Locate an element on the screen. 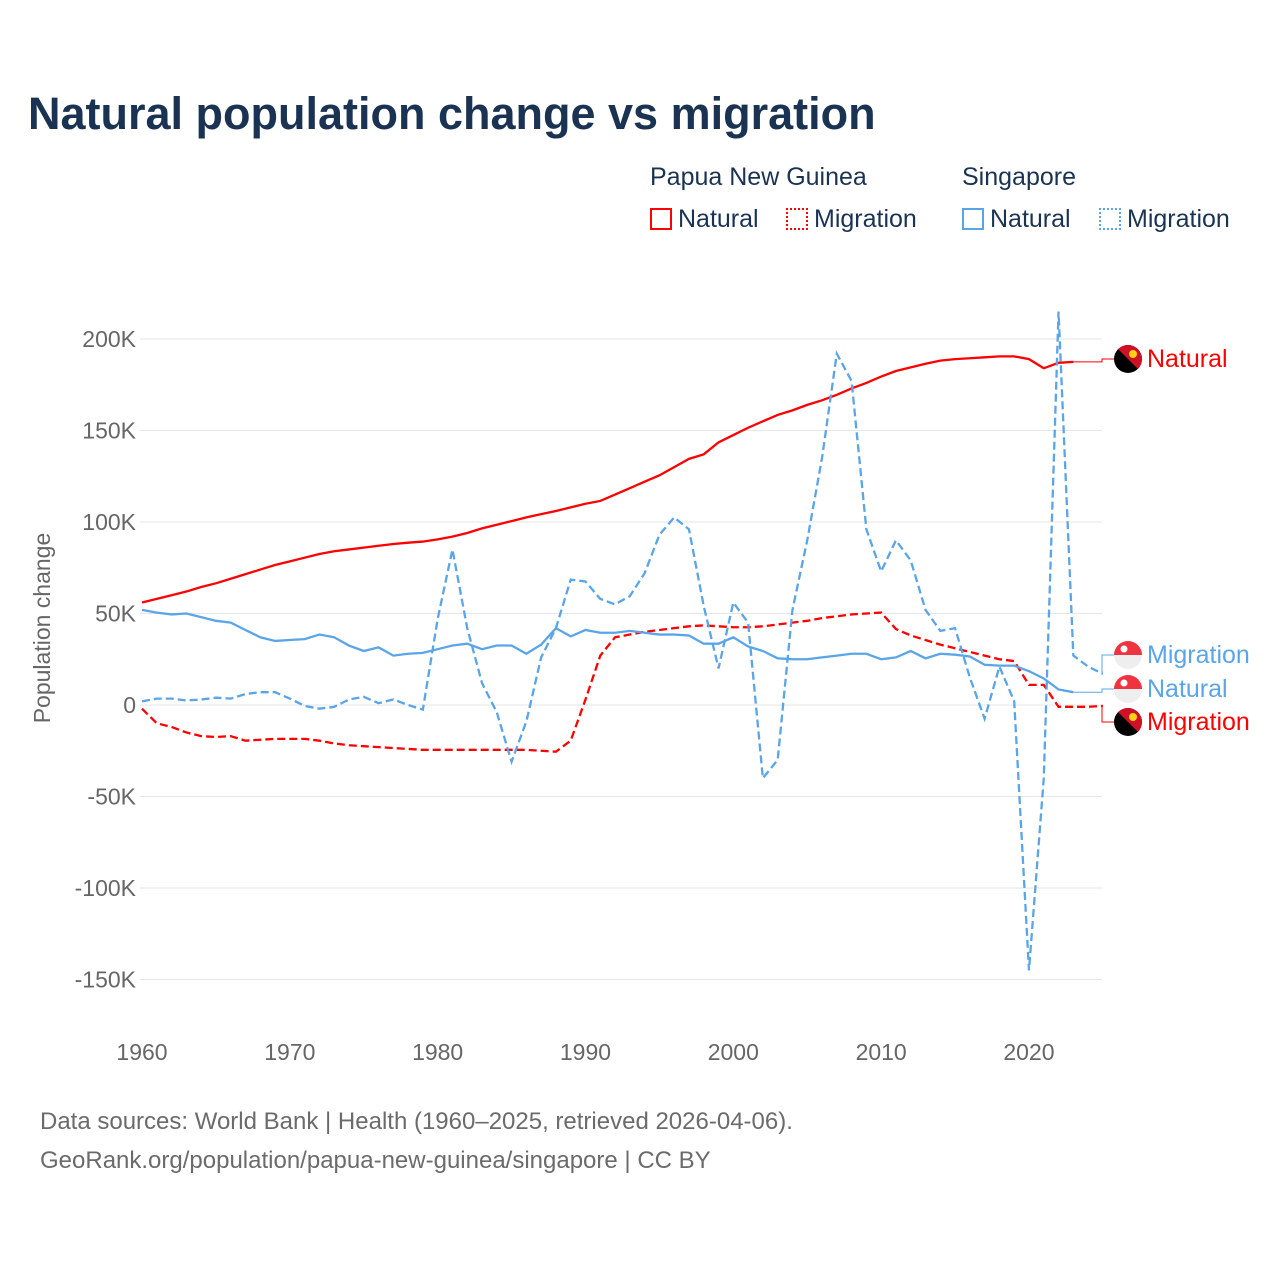  x-tick-label: 1990 is located at coordinates (585, 1052).